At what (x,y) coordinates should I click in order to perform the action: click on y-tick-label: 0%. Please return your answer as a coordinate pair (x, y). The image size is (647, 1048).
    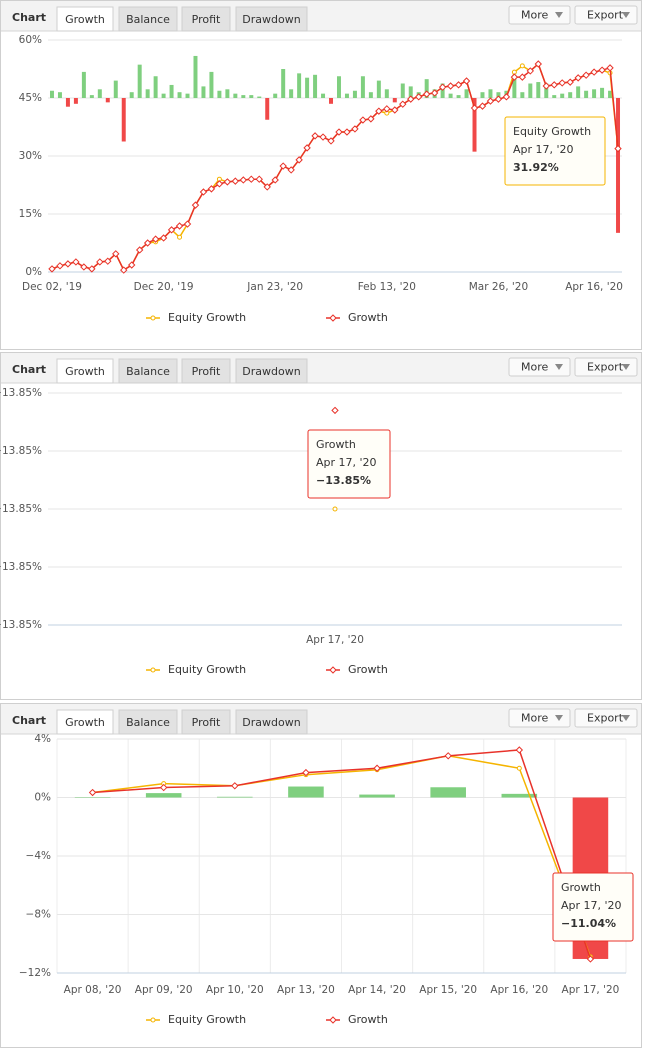
    Looking at the image, I should click on (33, 272).